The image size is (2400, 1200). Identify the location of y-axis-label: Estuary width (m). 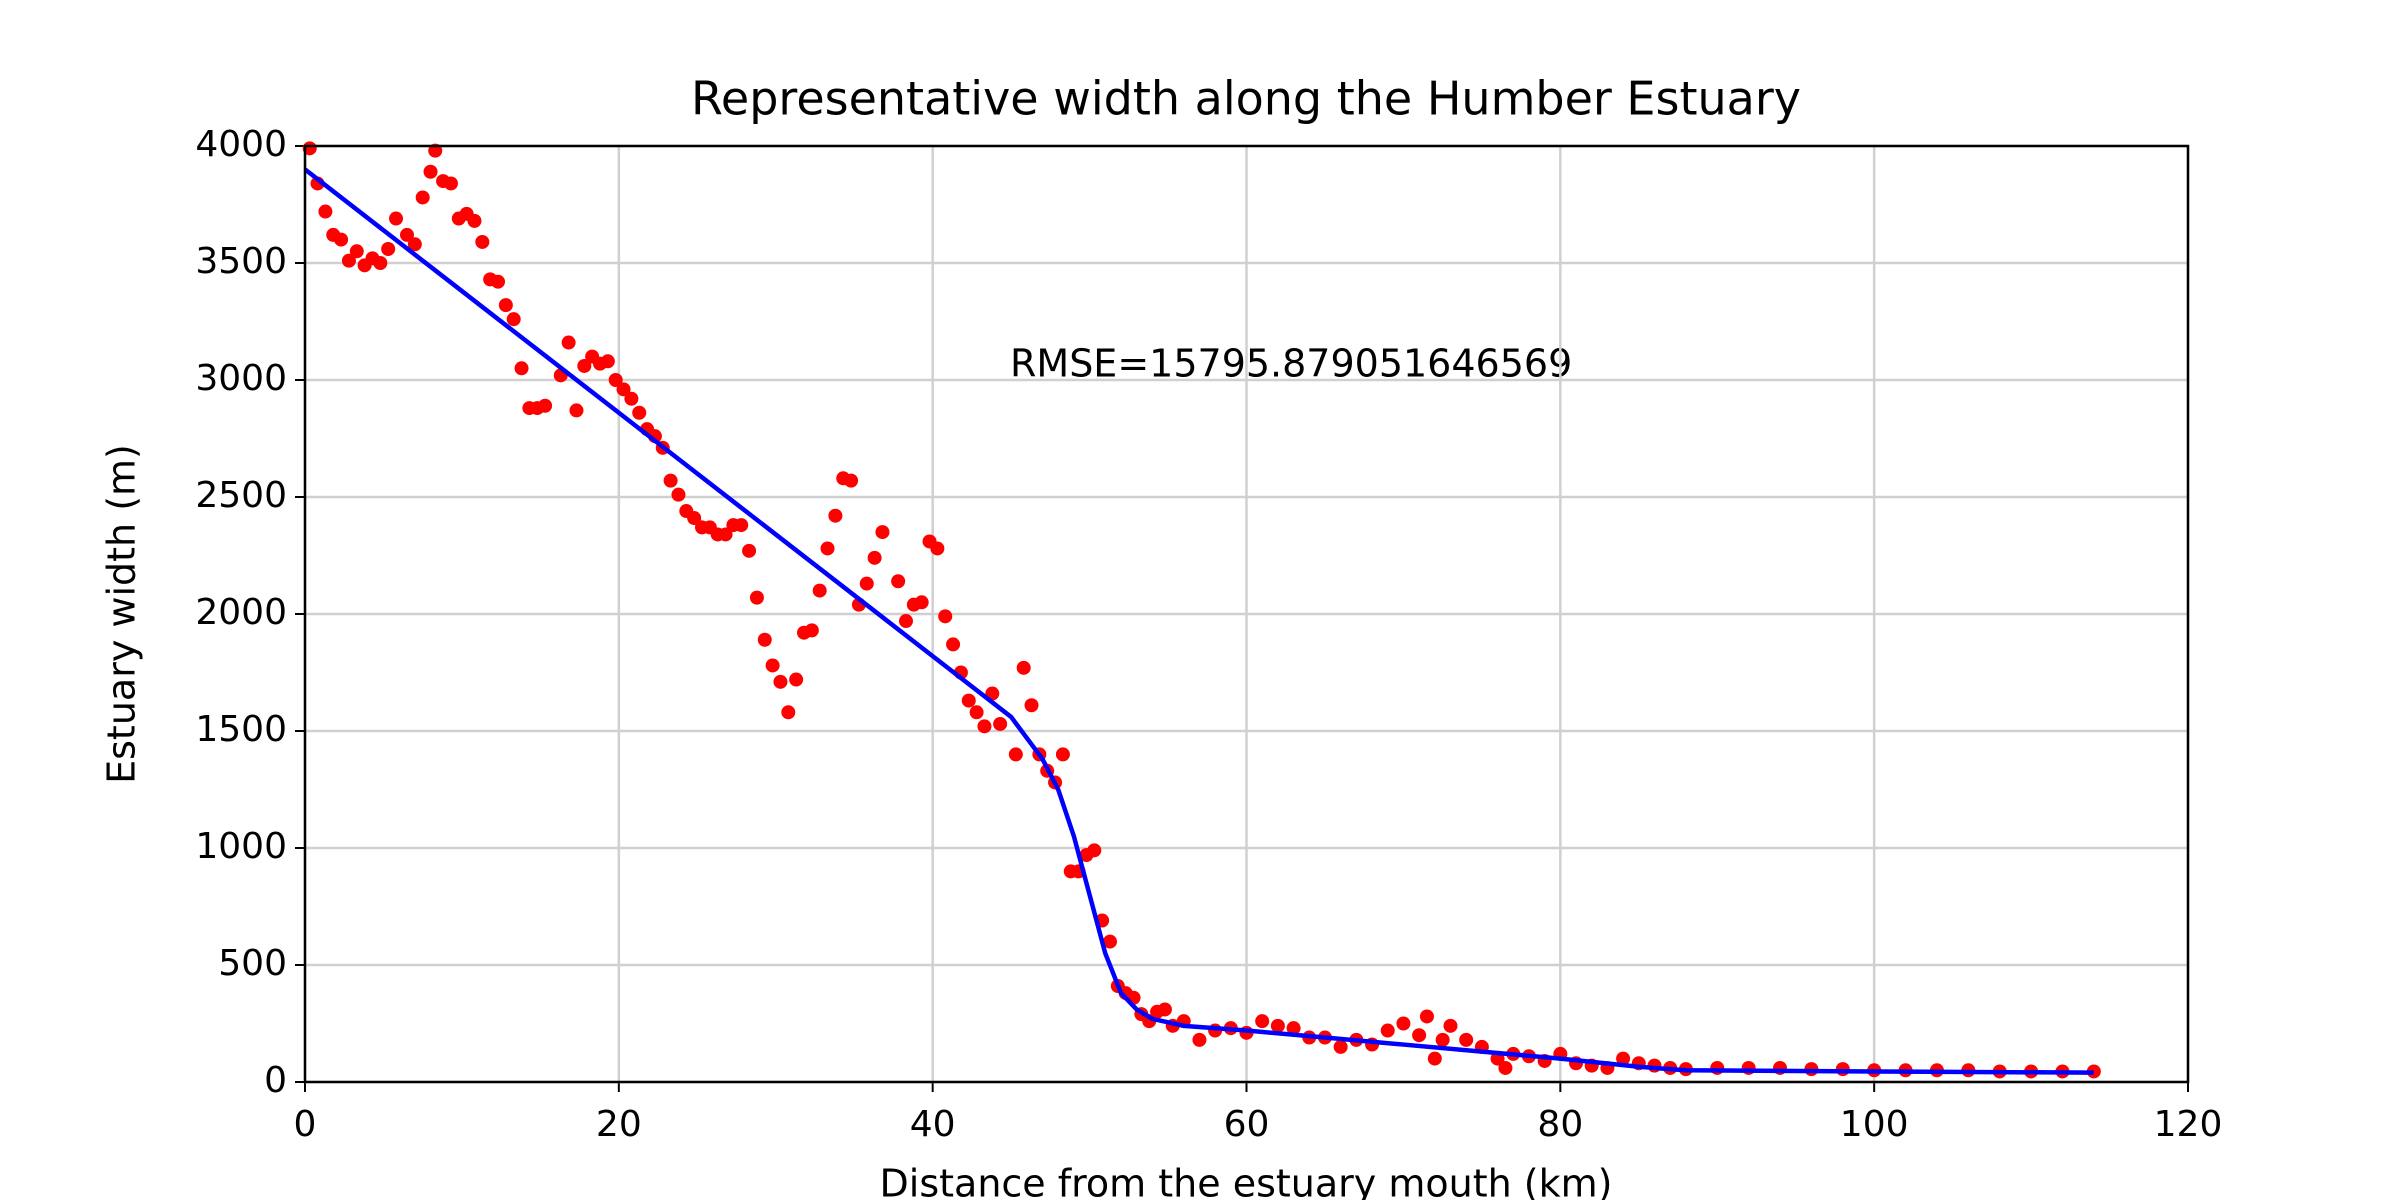
(122, 614).